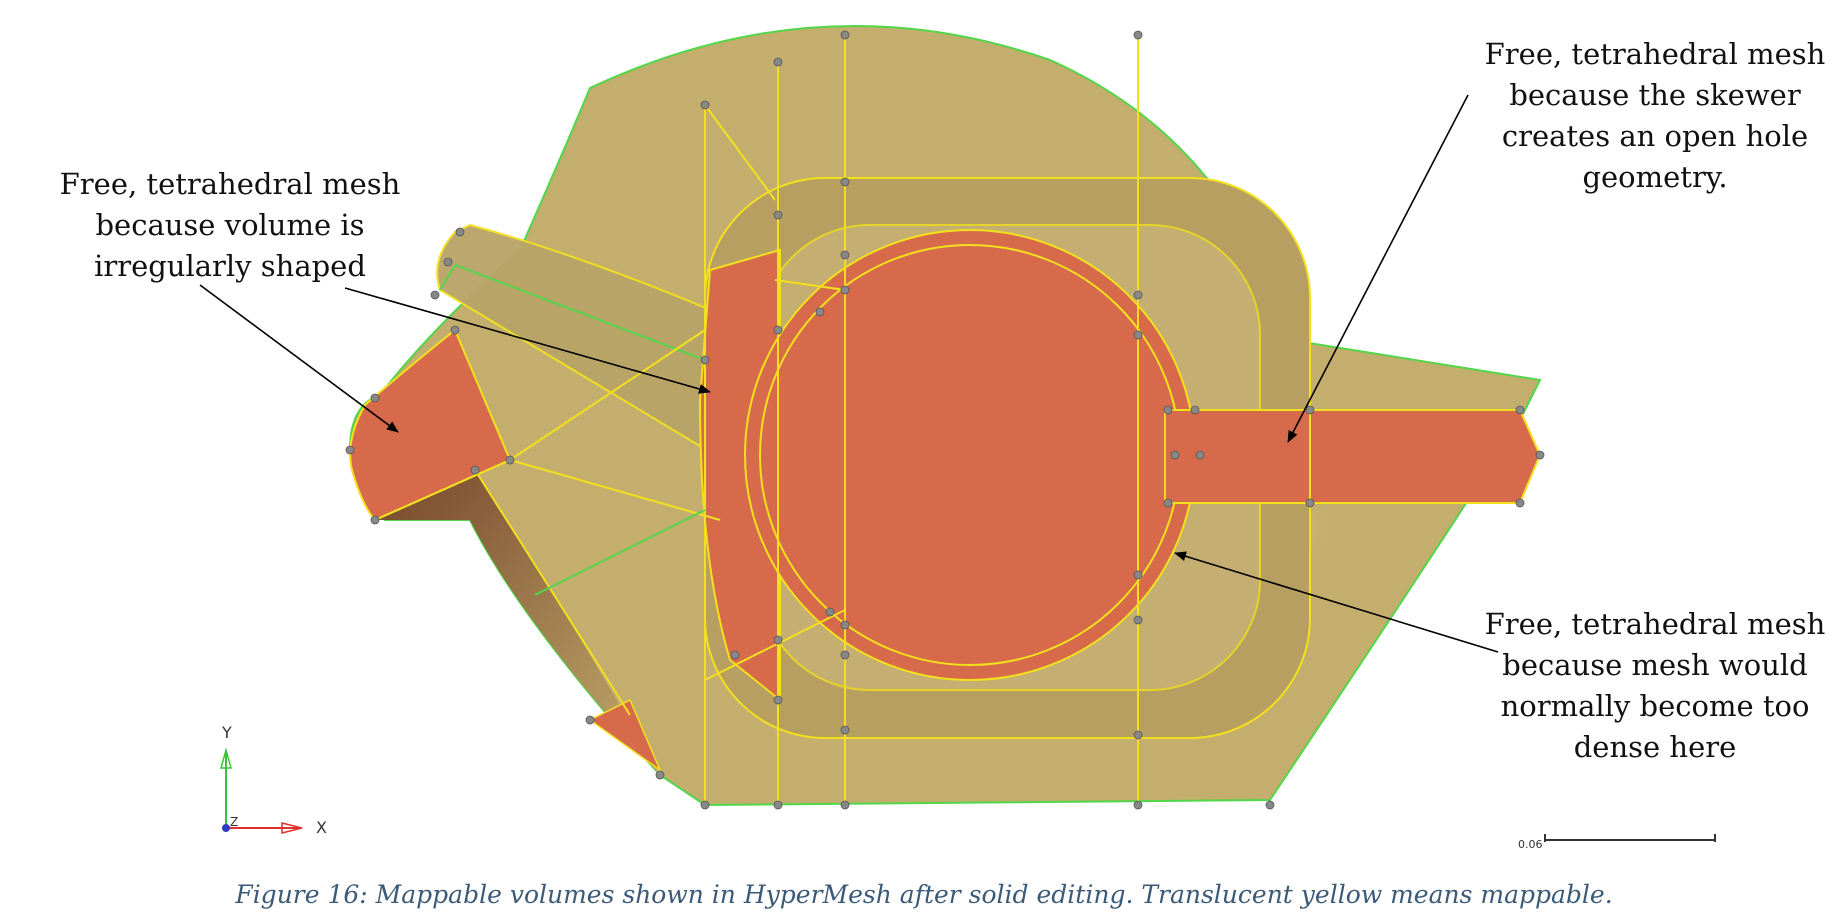 The width and height of the screenshot is (1848, 924). I want to click on arrow-left-to-free-region, so click(299, 358).